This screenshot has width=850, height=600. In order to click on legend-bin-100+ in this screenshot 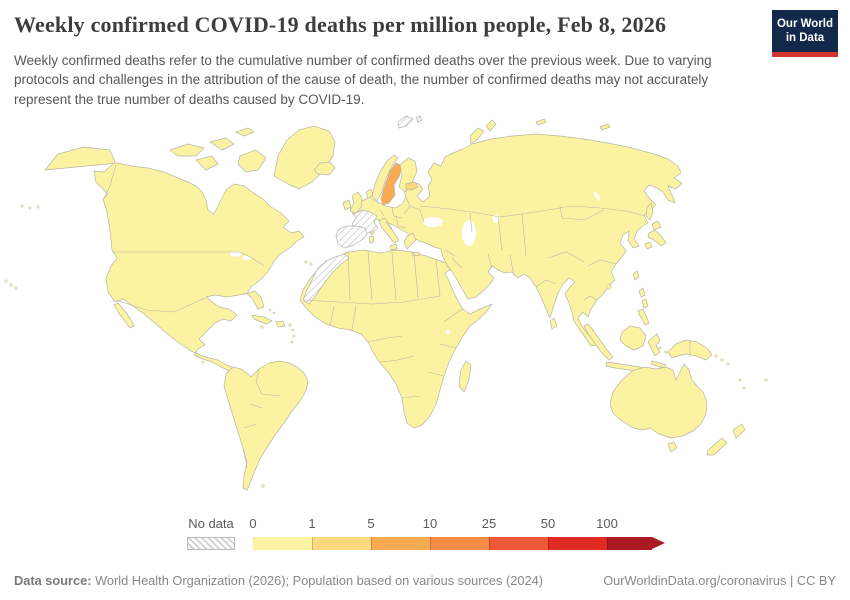, I will do `click(629, 543)`.